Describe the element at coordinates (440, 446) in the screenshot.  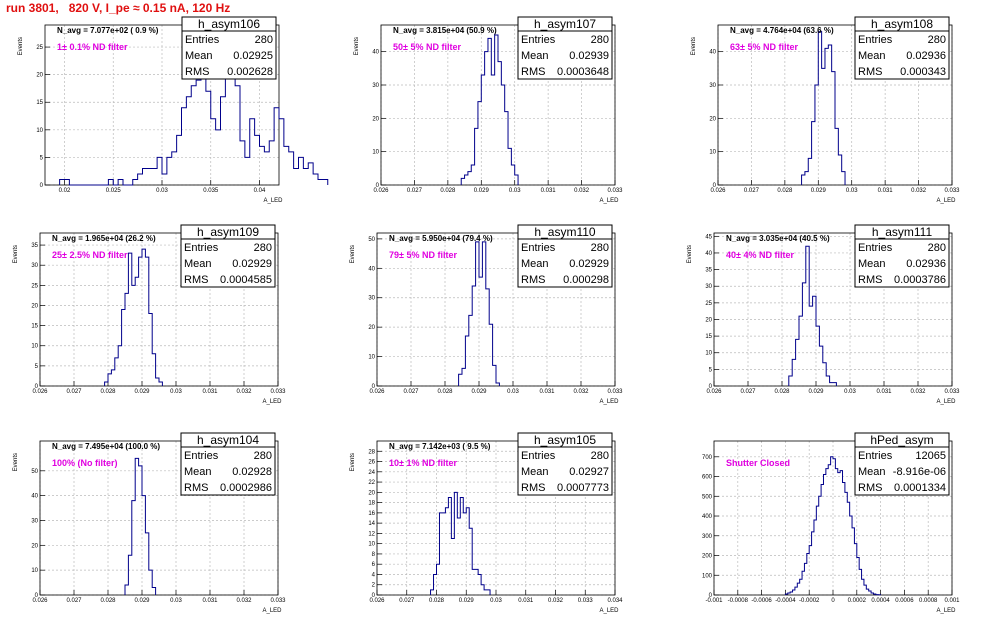
I see `navg-label: N_avg = 7.142e+03 ( 9.5 %)` at that location.